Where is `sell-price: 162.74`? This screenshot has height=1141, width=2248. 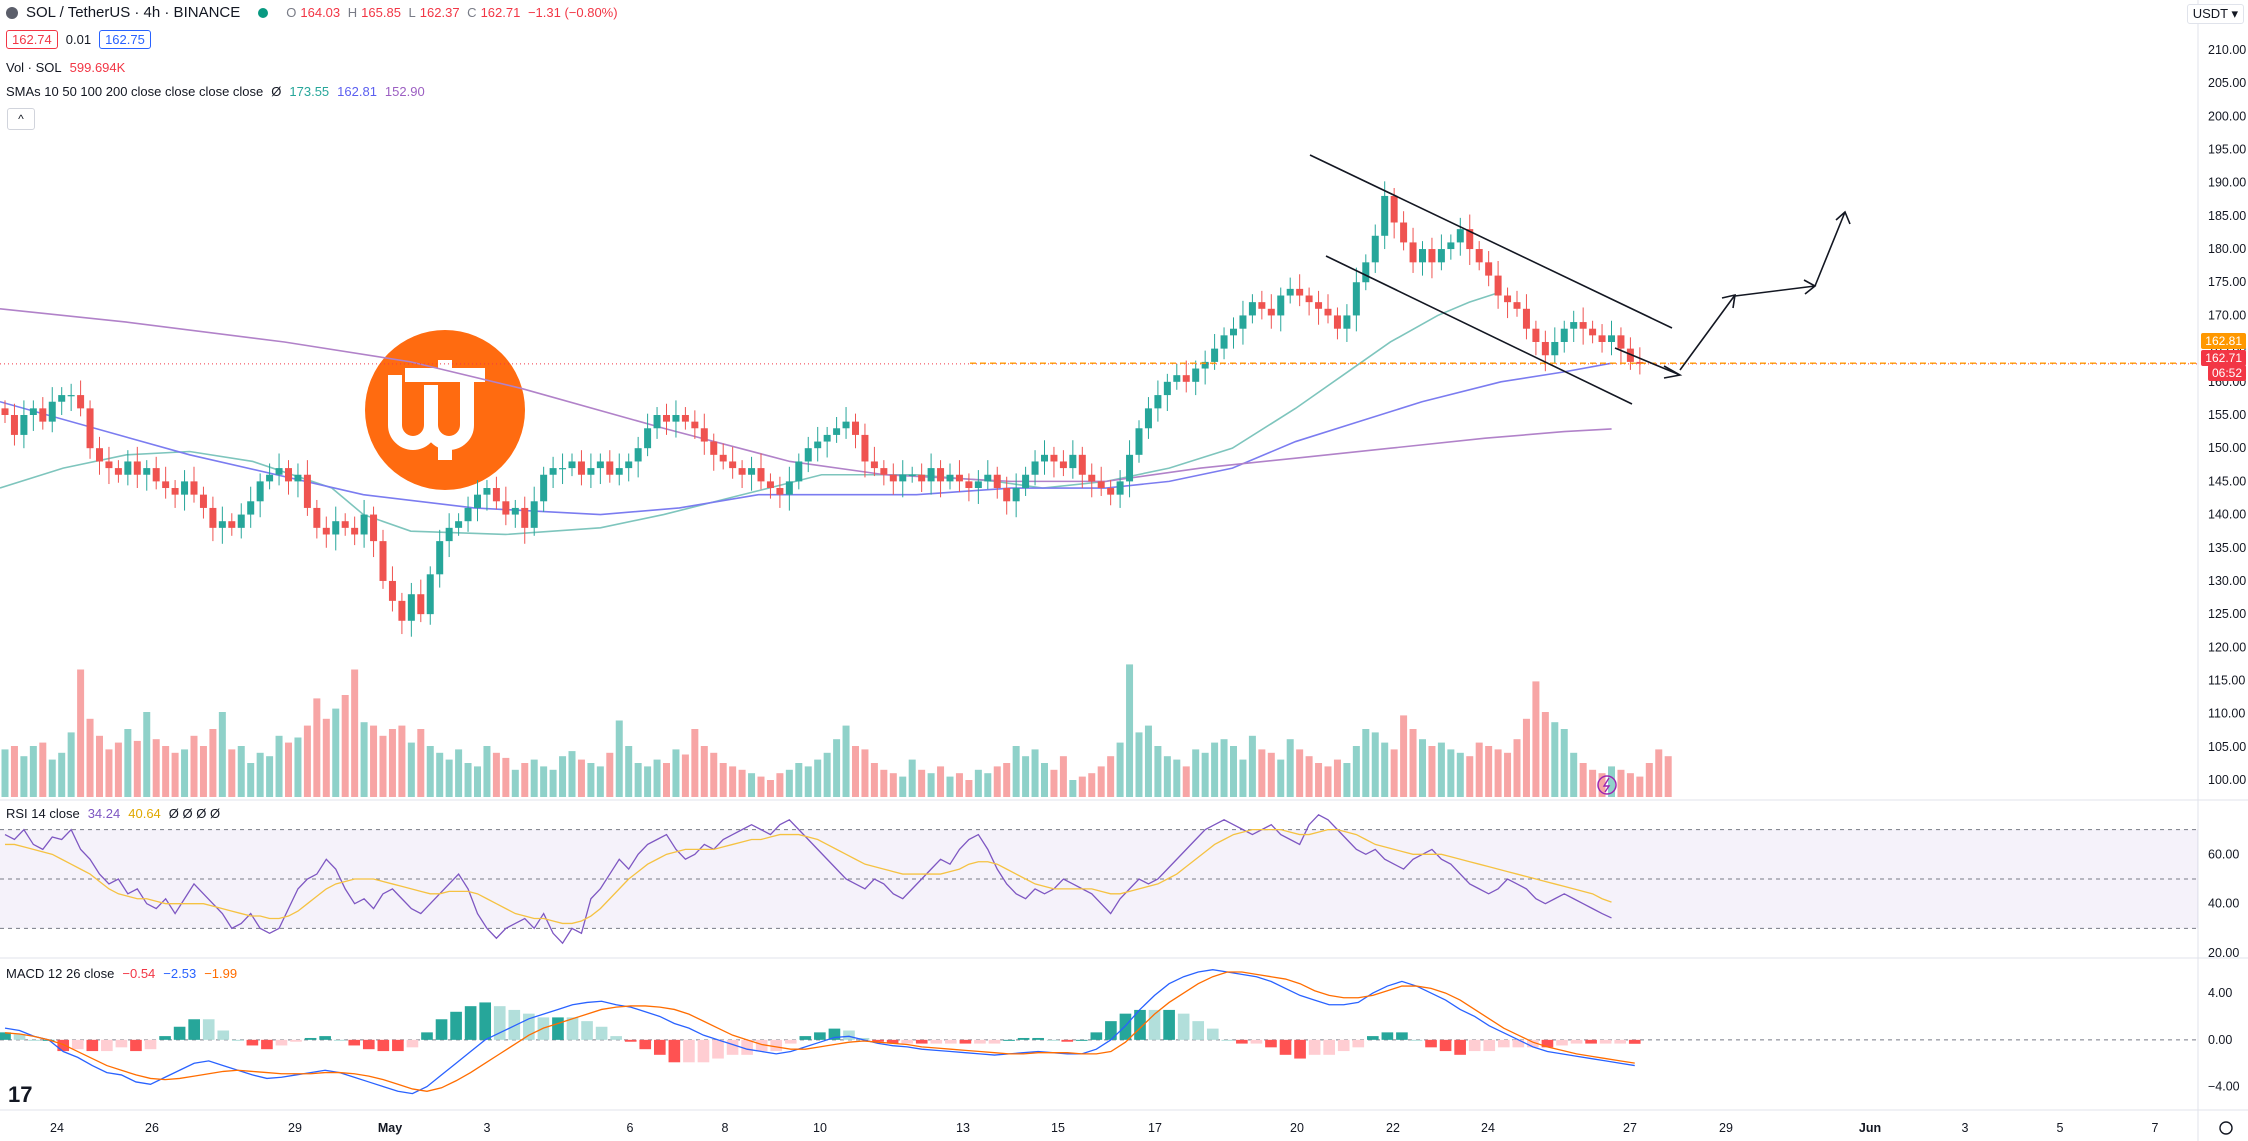 sell-price: 162.74 is located at coordinates (32, 39).